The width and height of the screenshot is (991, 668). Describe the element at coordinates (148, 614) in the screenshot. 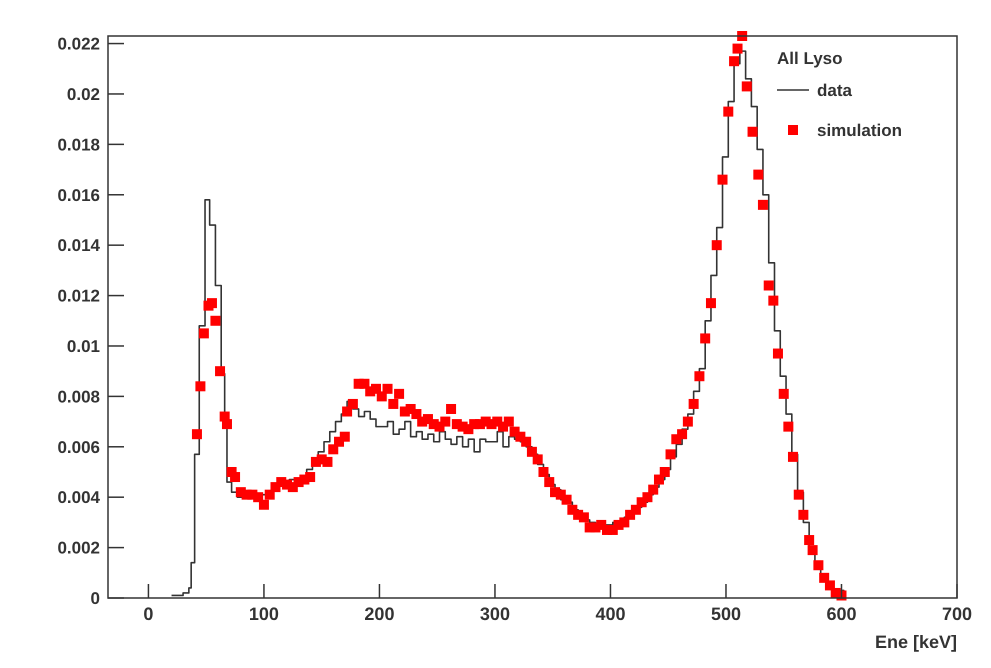

I see `x-tick-label: 0` at that location.